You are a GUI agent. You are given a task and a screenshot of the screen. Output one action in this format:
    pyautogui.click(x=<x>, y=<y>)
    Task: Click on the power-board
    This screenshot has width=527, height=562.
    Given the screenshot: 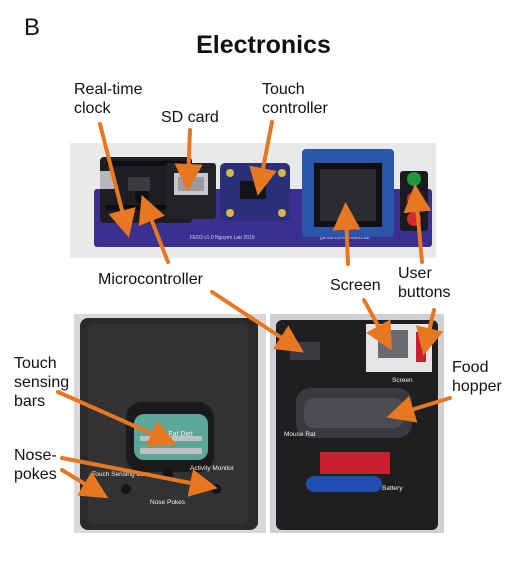 What is the action you would take?
    pyautogui.click(x=355, y=463)
    